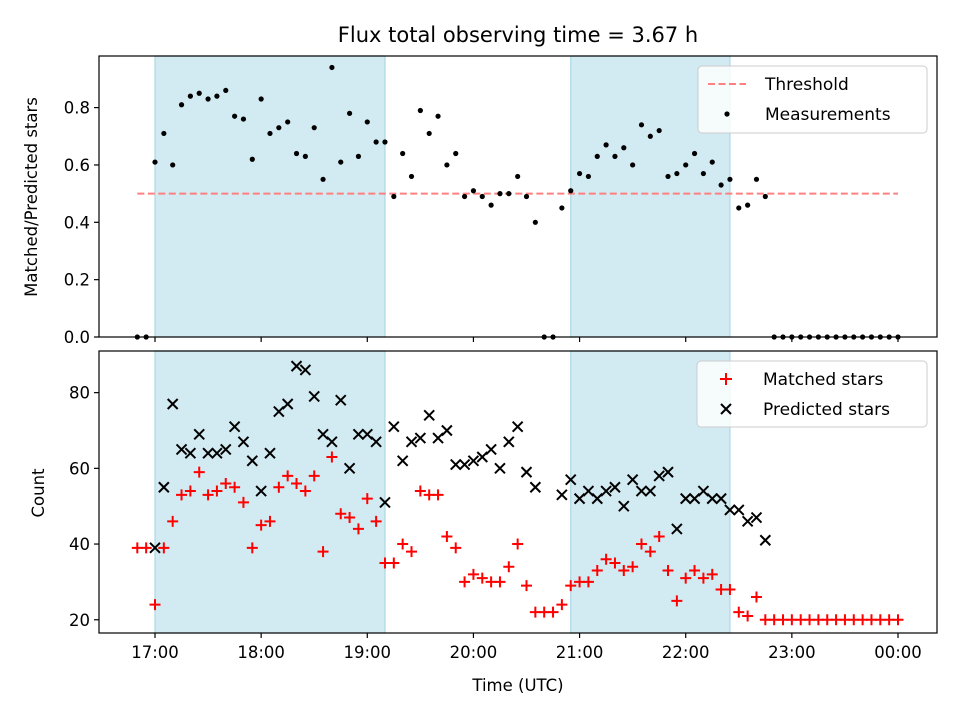  I want to click on top-legend-box, so click(812, 99).